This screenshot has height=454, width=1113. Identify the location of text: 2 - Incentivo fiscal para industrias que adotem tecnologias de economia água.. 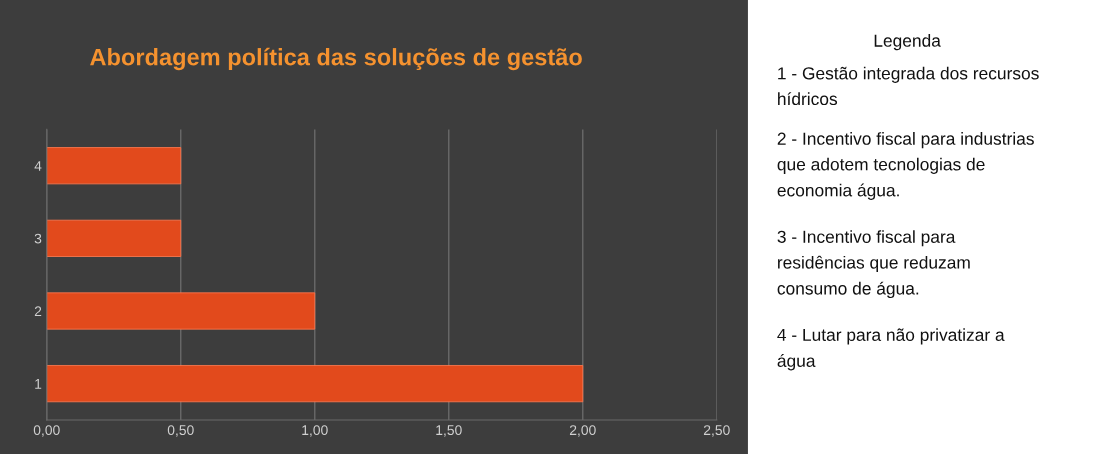
(905, 166).